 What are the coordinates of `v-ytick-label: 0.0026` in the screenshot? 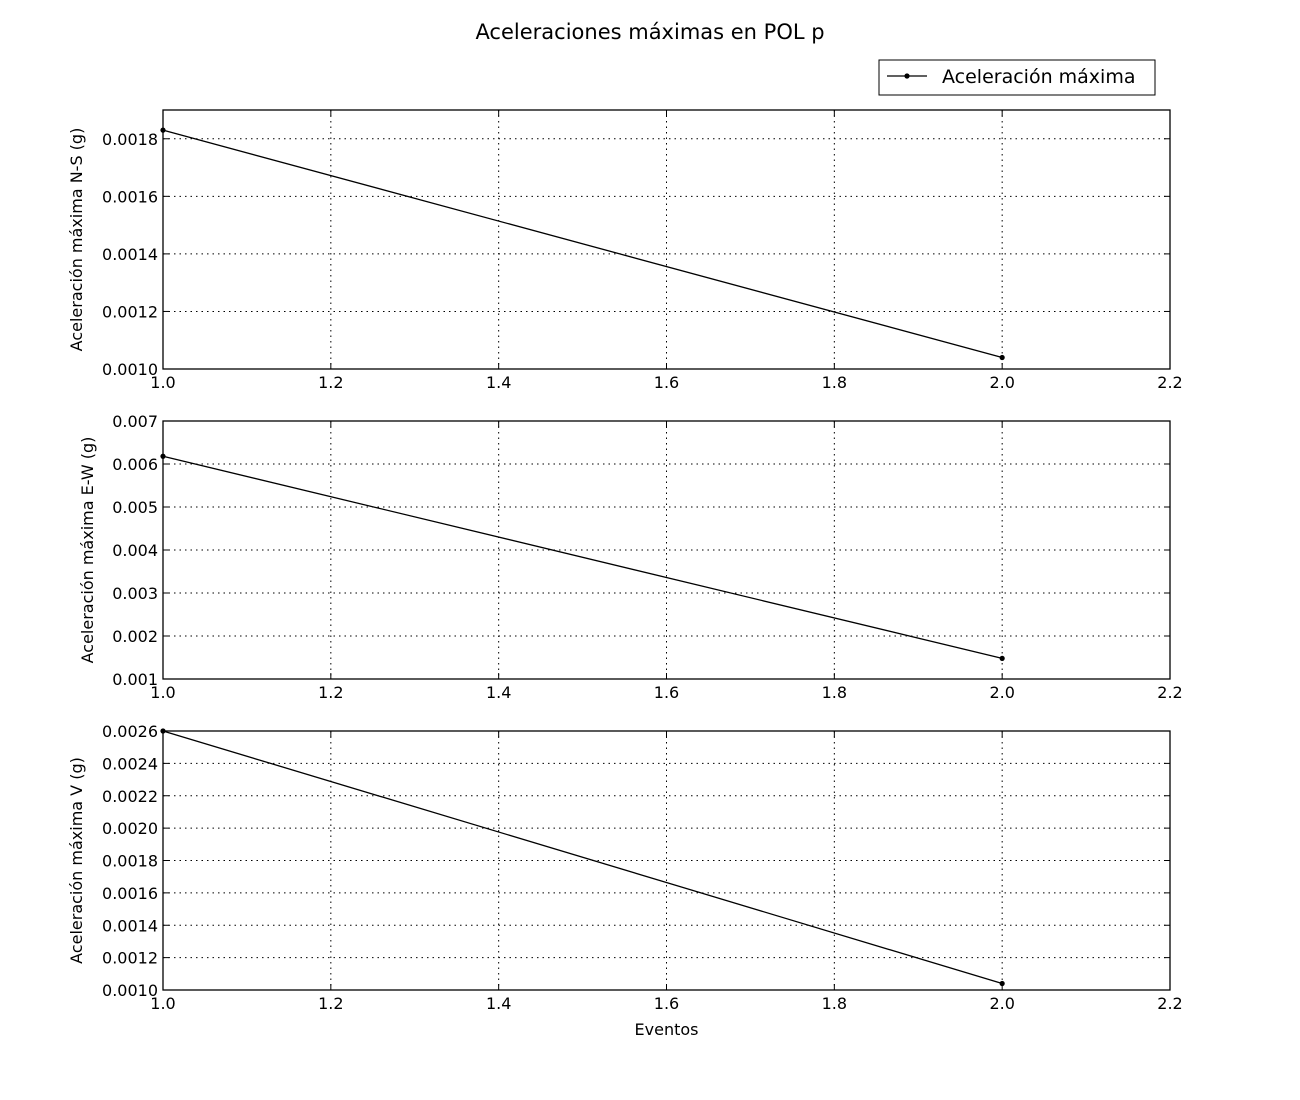 It's located at (130, 731).